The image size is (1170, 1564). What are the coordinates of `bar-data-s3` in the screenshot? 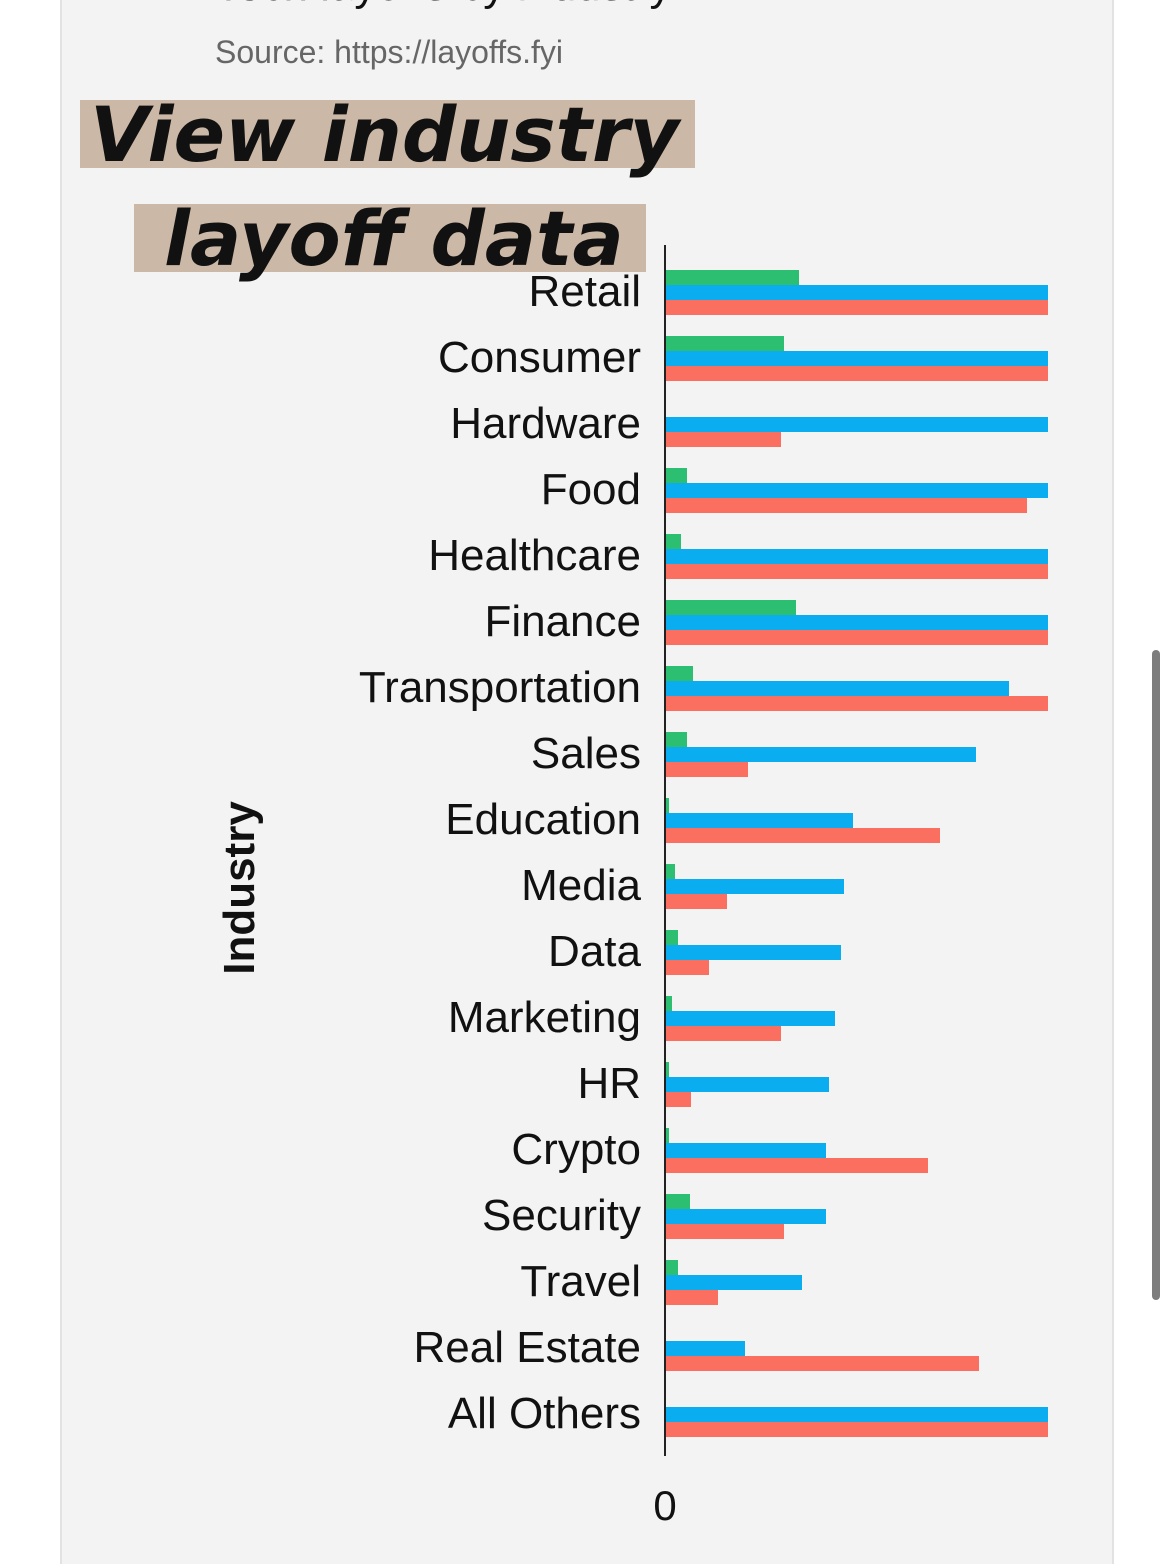 It's located at (687, 967).